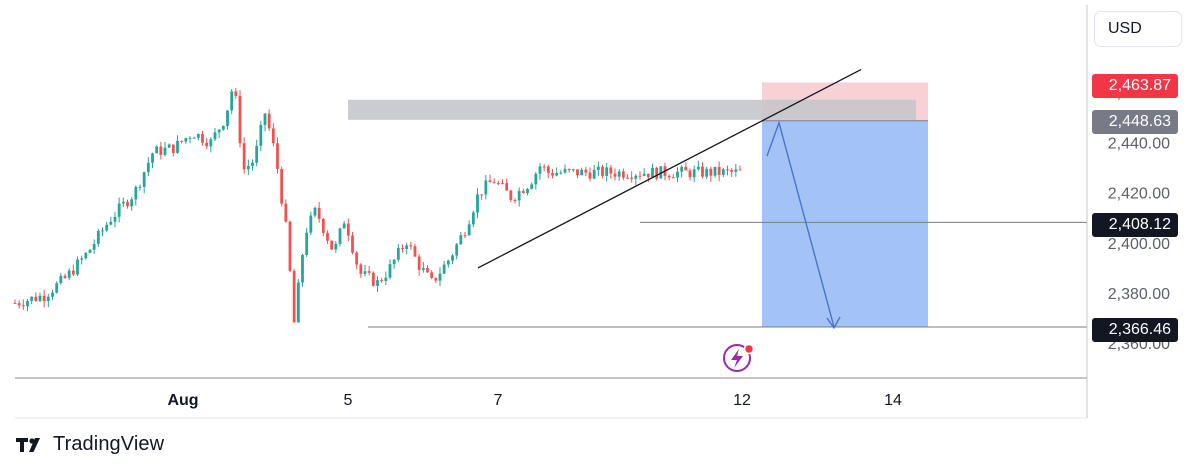 This screenshot has height=471, width=1200. I want to click on brand-name: TradingView, so click(108, 444).